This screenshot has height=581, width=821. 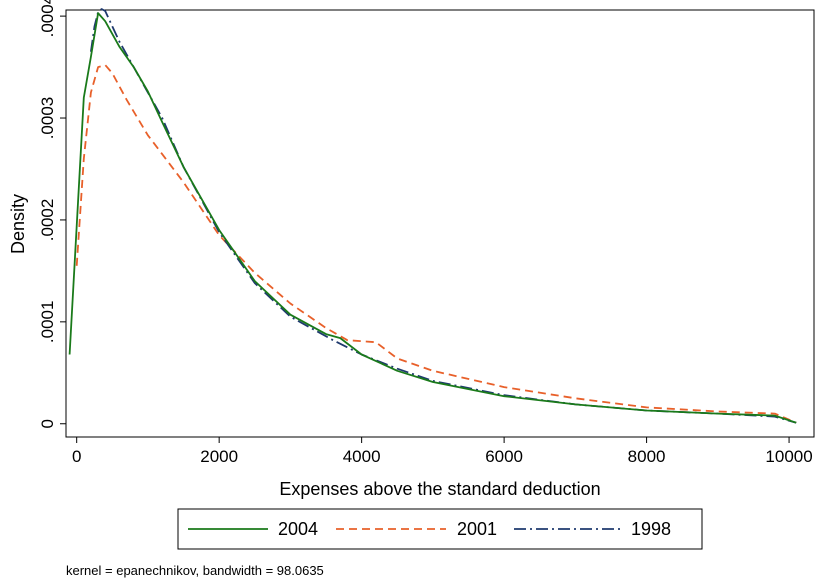 What do you see at coordinates (47, 220) in the screenshot?
I see `y-tick-label: .0002` at bounding box center [47, 220].